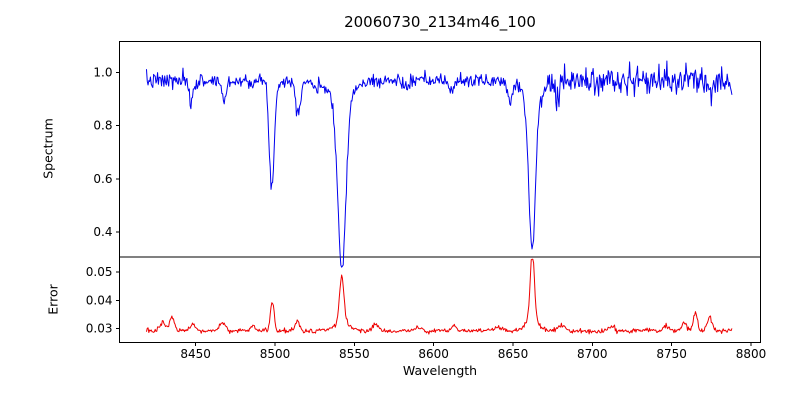  Describe the element at coordinates (513, 354) in the screenshot. I see `x-tick-label: 8650` at that location.